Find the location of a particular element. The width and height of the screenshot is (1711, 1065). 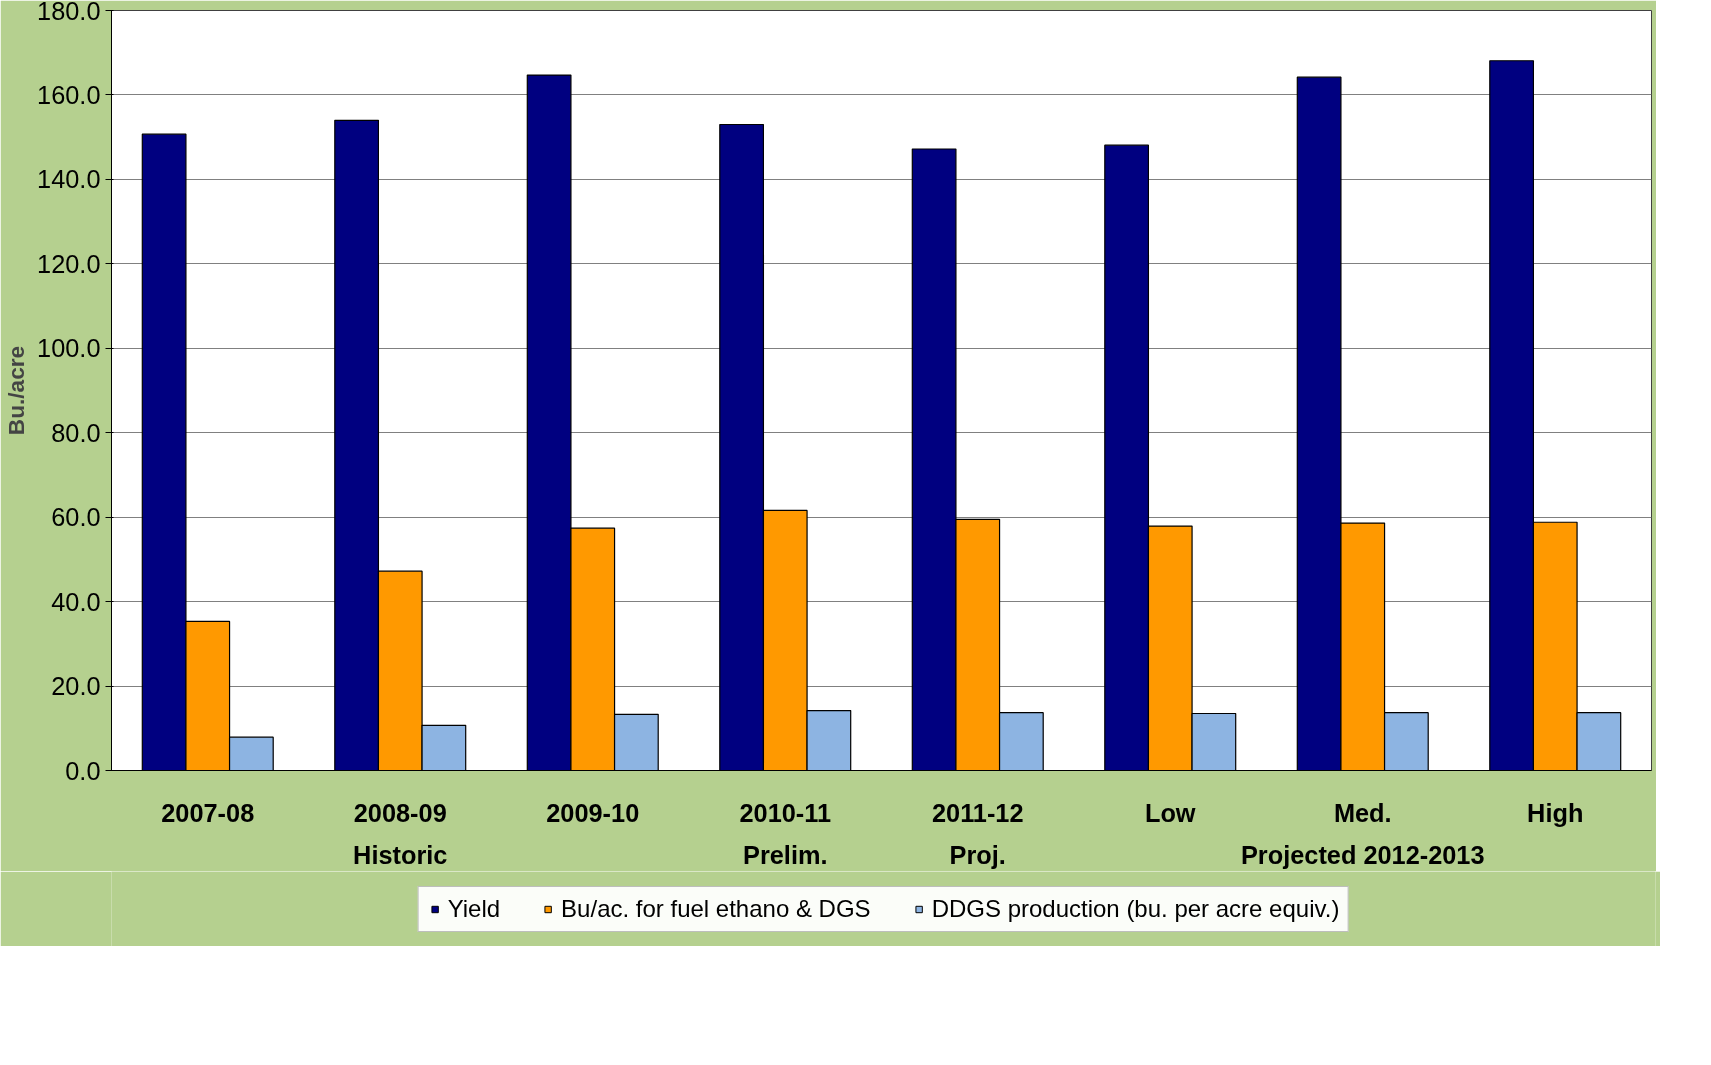

x-tick-label: 2010-11 is located at coordinates (785, 812).